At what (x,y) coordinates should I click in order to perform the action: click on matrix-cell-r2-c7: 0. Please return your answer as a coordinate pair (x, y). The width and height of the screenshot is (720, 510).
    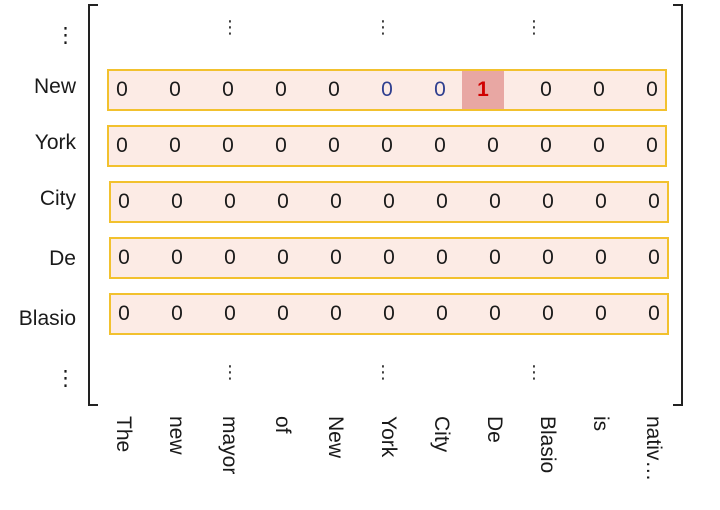
    Looking at the image, I should click on (495, 201).